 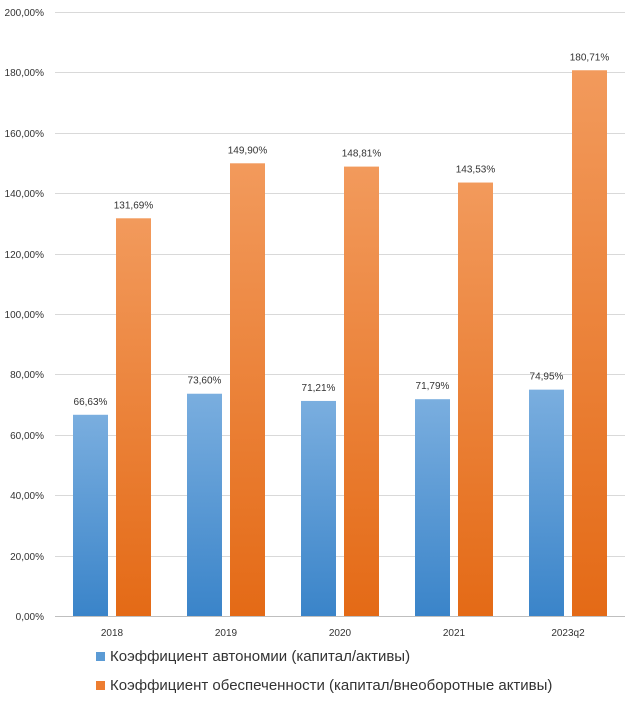 I want to click on legend-item-autonomy: Коэффициент автономии (капитал/активы), so click(x=253, y=656).